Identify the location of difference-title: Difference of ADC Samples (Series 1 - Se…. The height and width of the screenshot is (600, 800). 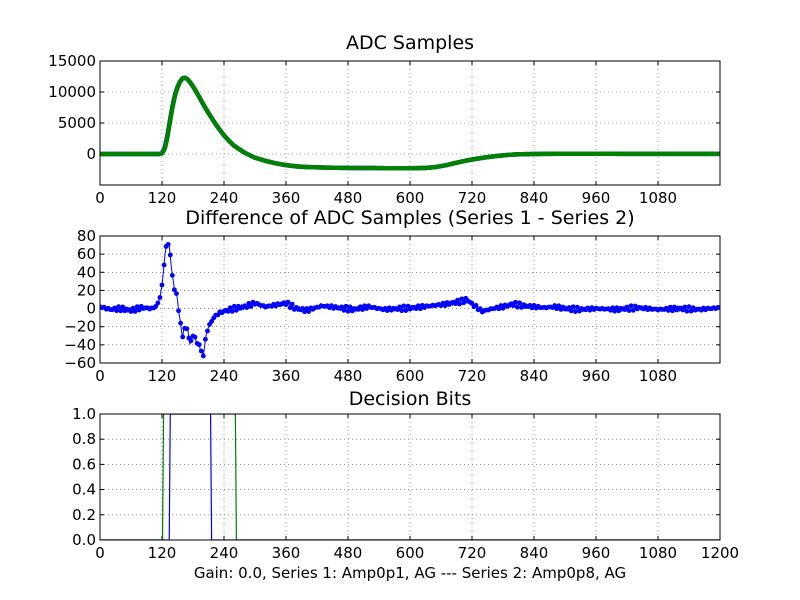
(409, 218).